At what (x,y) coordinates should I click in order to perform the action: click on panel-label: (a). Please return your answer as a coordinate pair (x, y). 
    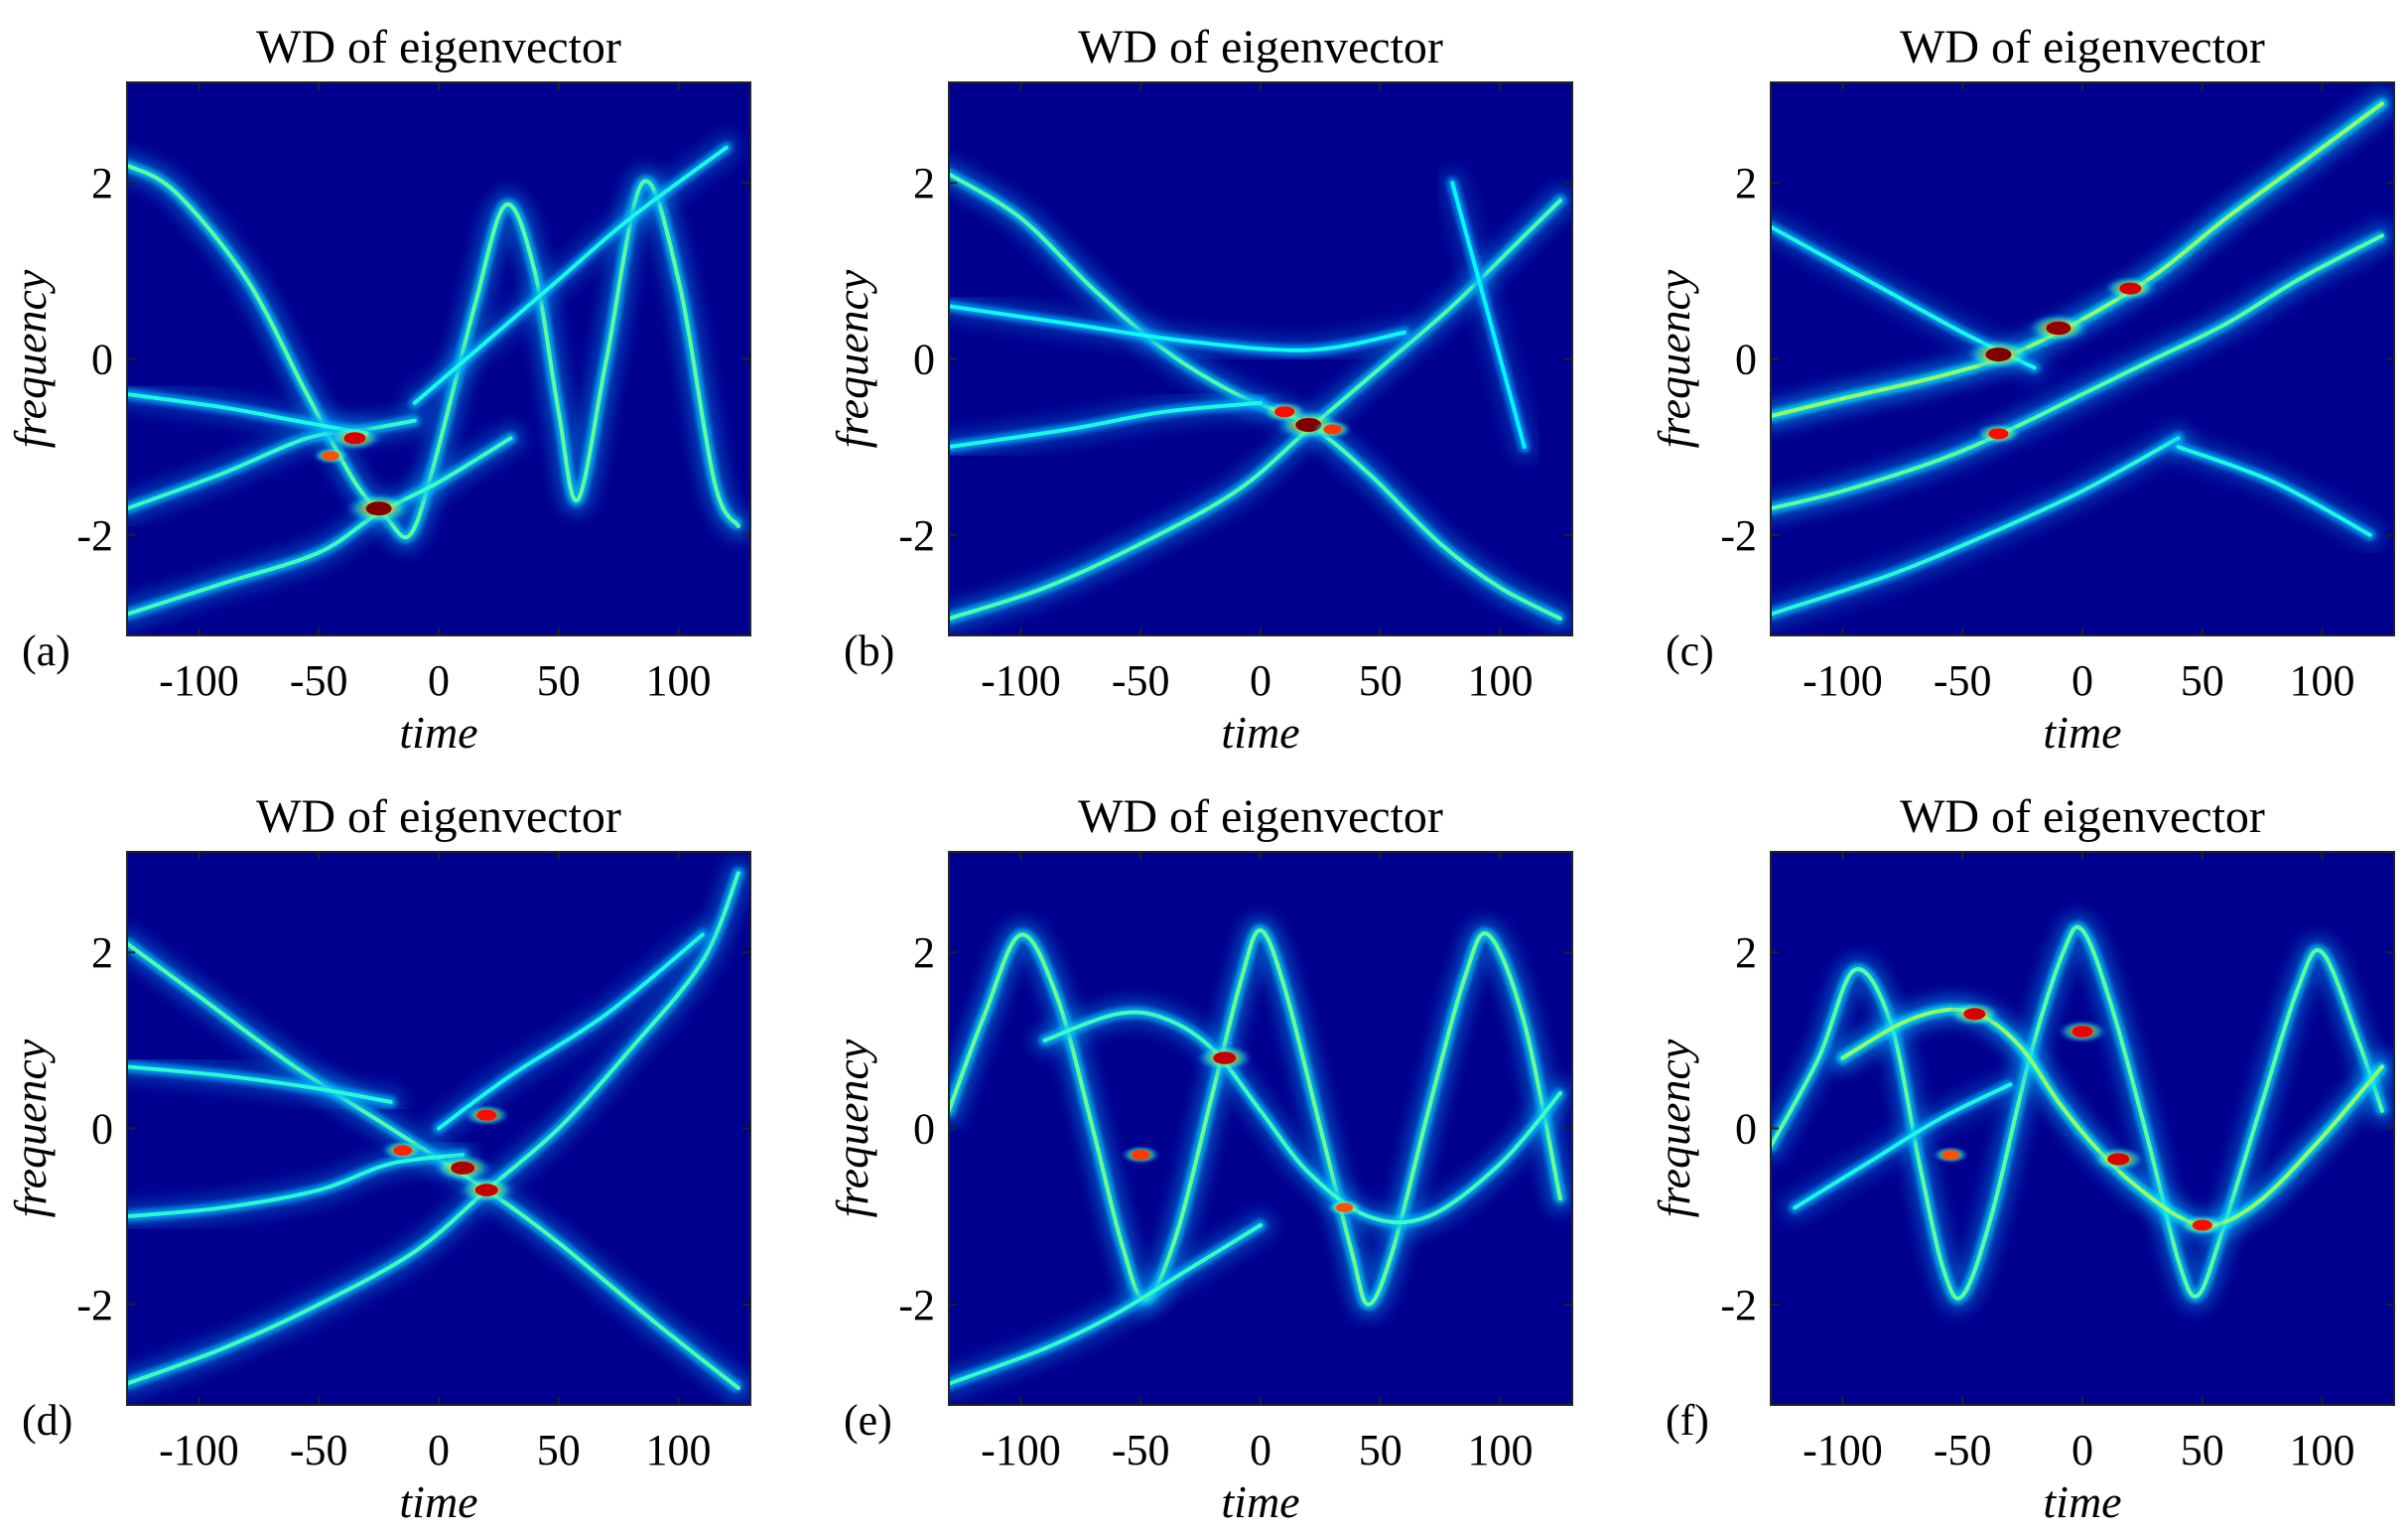
    Looking at the image, I should click on (46, 651).